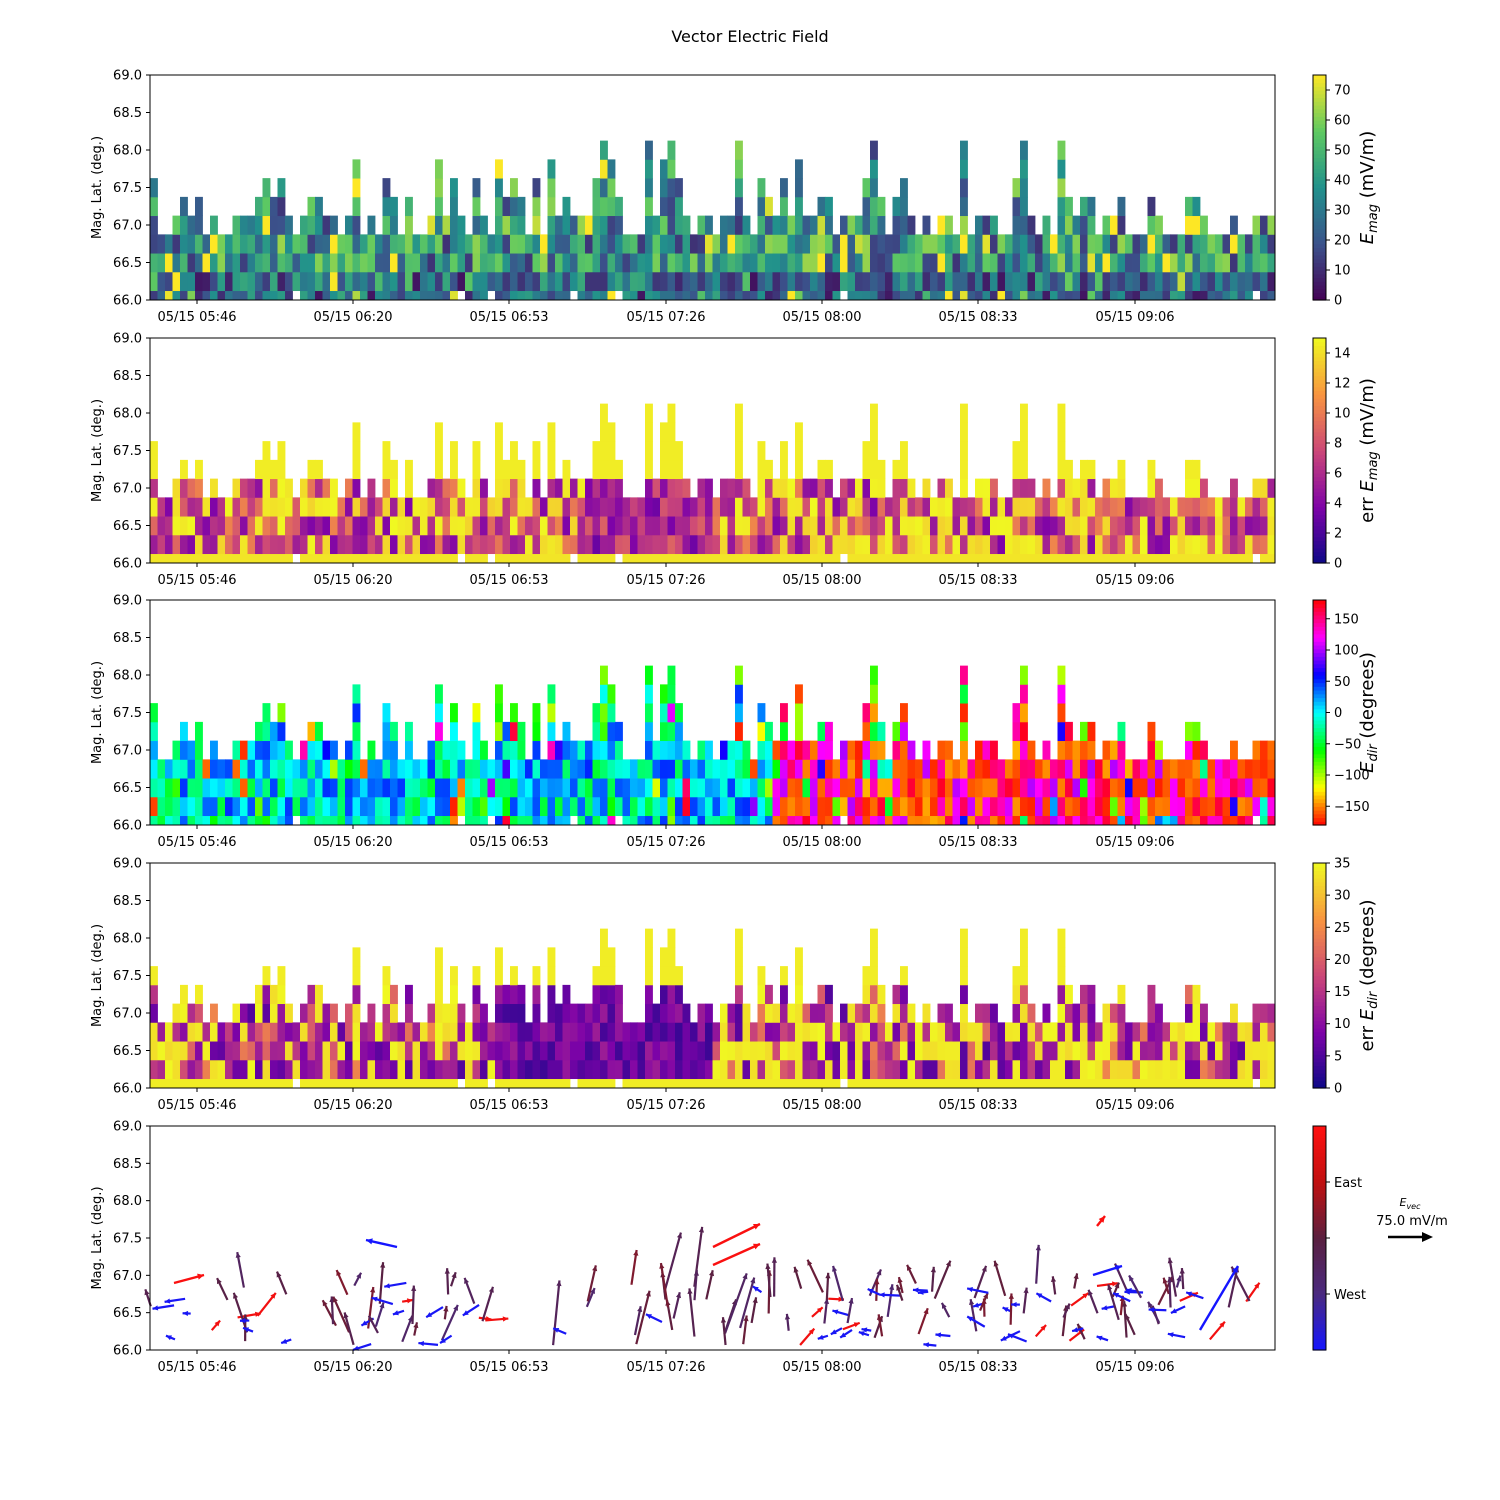  What do you see at coordinates (1173, 1277) in the screenshot?
I see `field-vector` at bounding box center [1173, 1277].